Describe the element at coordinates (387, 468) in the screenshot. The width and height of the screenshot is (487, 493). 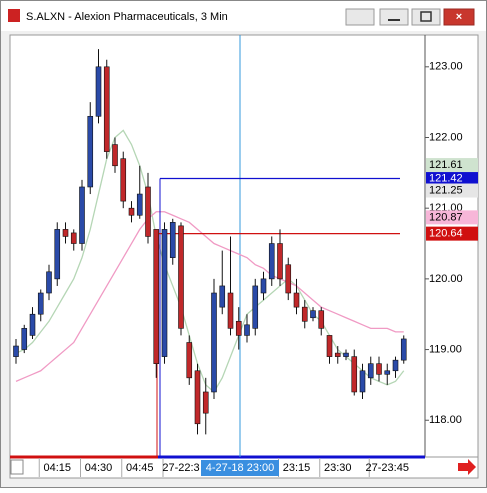
I see `x-tick-label: 27-23:45` at that location.